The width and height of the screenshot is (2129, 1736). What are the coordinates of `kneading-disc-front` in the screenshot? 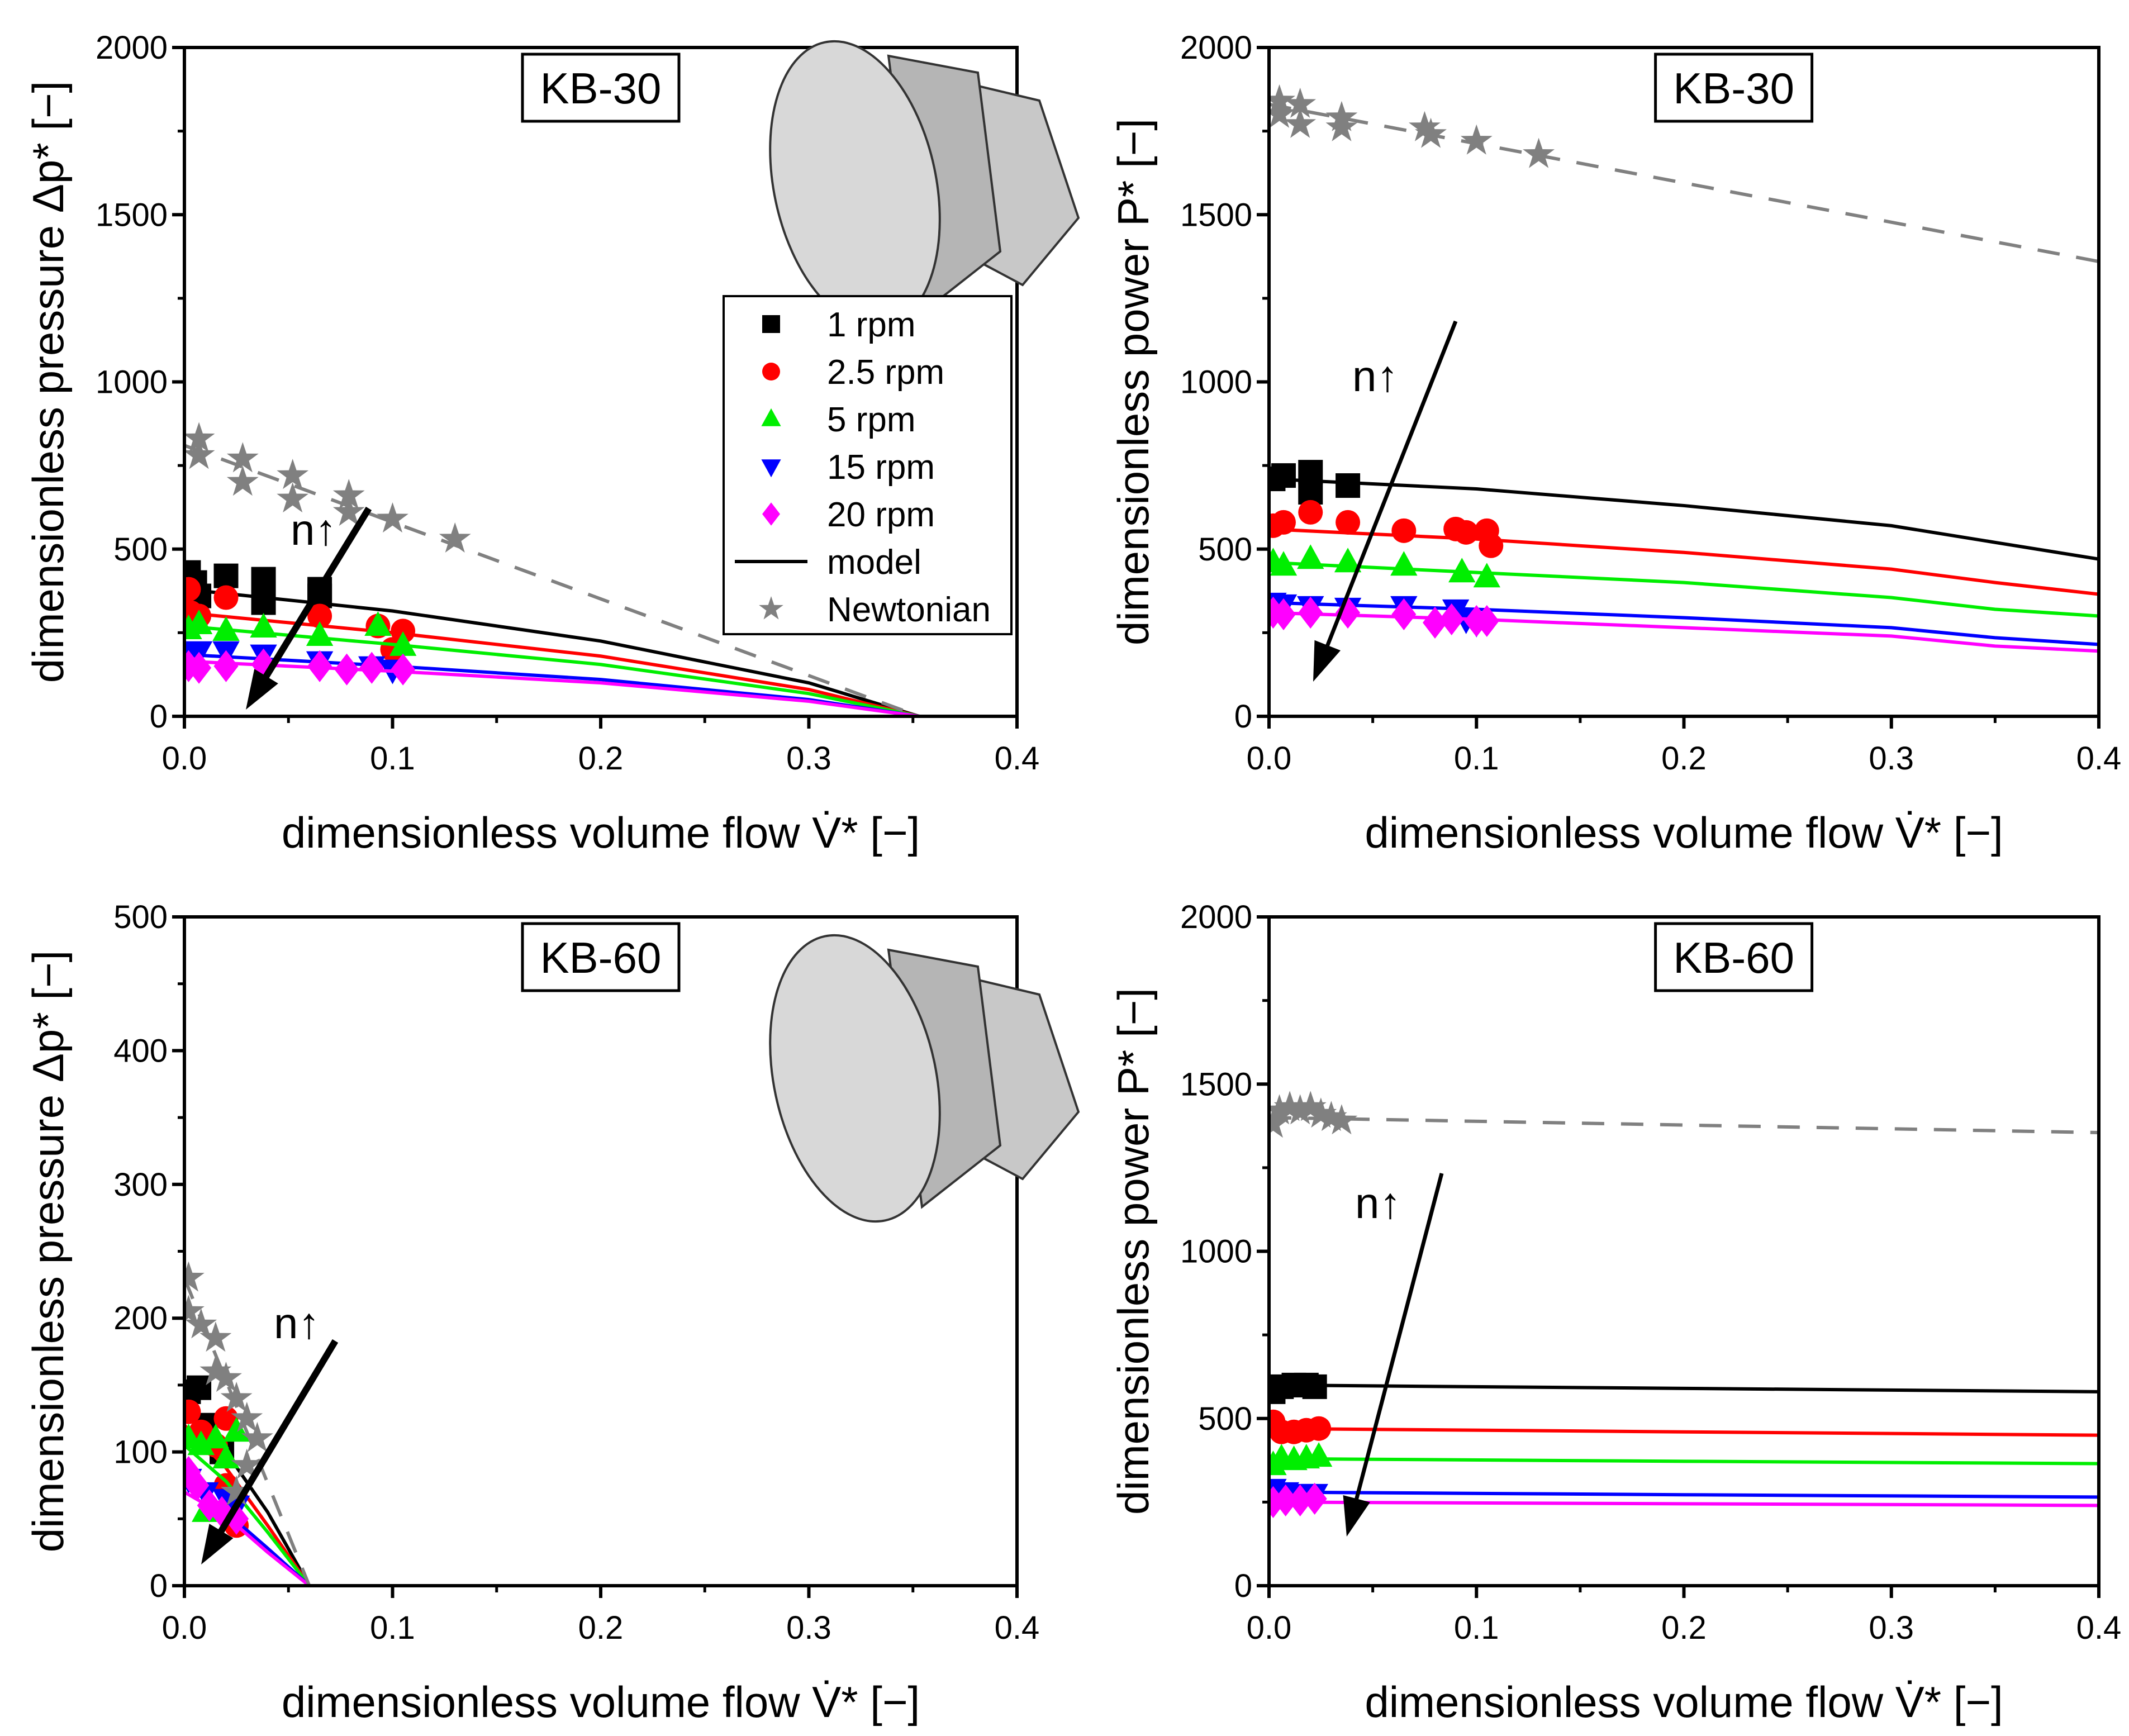 It's located at (855, 1078).